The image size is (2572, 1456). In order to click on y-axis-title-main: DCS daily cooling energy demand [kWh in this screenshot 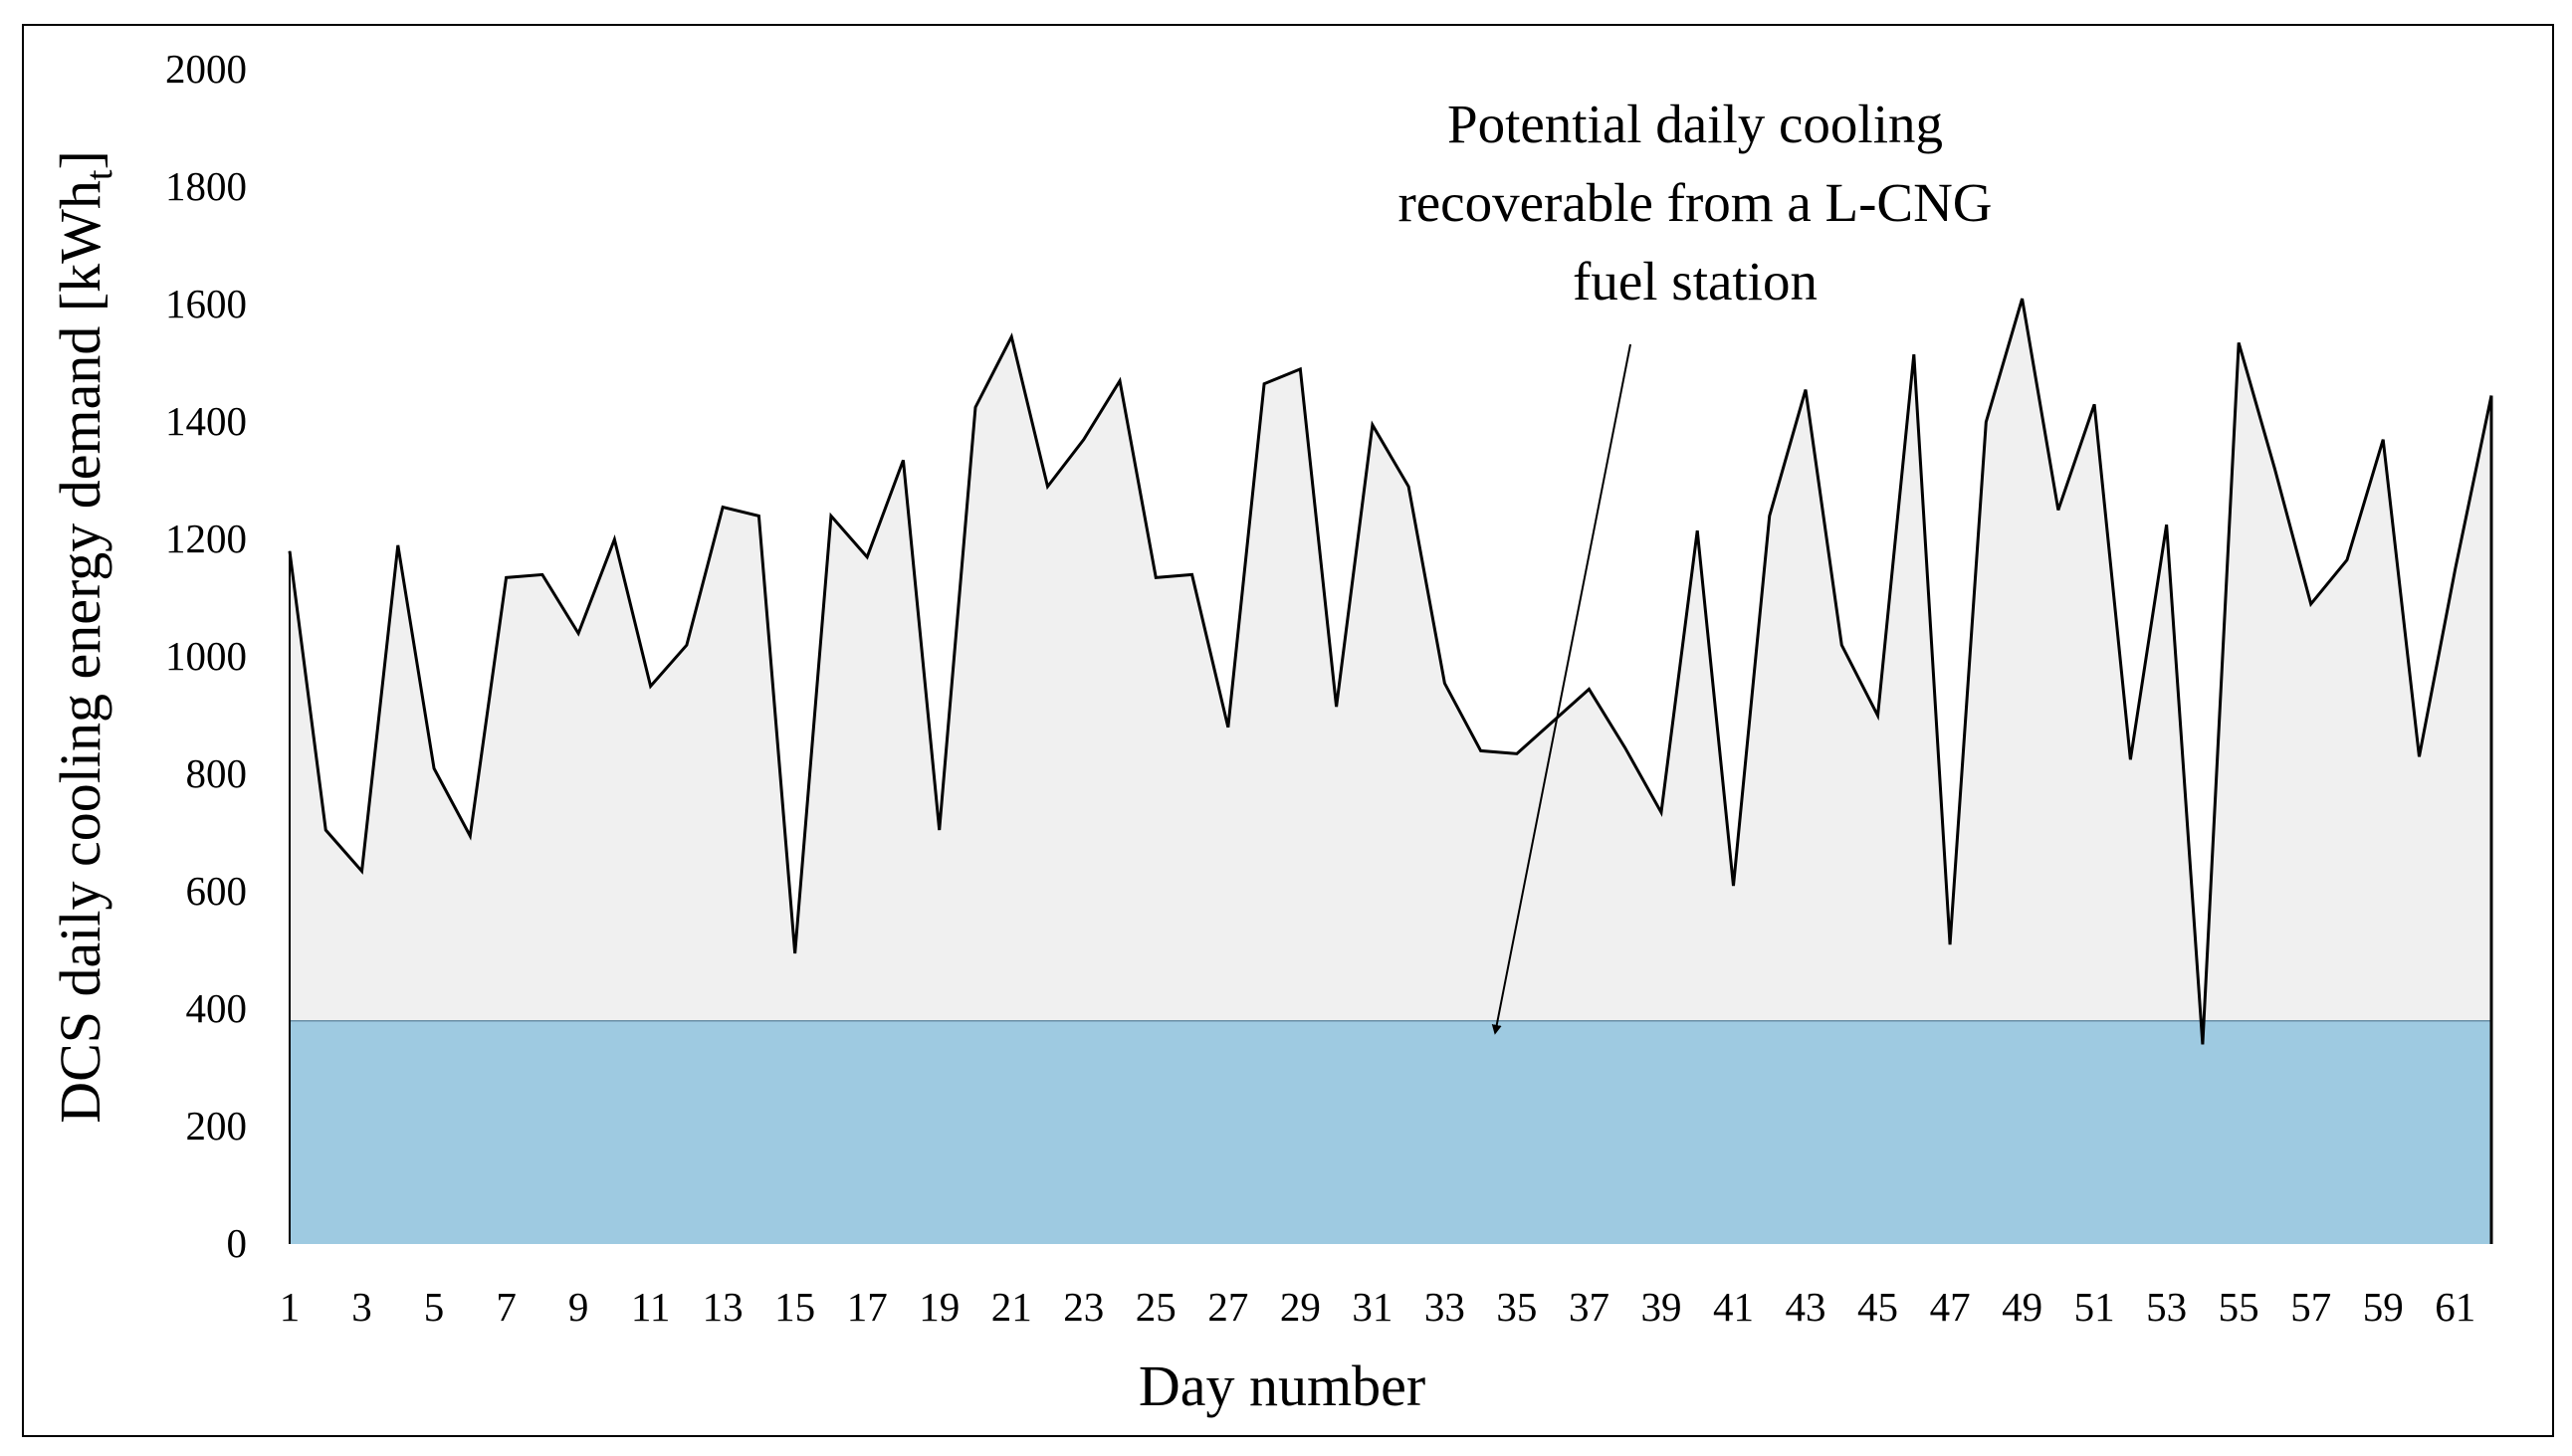, I will do `click(80, 652)`.